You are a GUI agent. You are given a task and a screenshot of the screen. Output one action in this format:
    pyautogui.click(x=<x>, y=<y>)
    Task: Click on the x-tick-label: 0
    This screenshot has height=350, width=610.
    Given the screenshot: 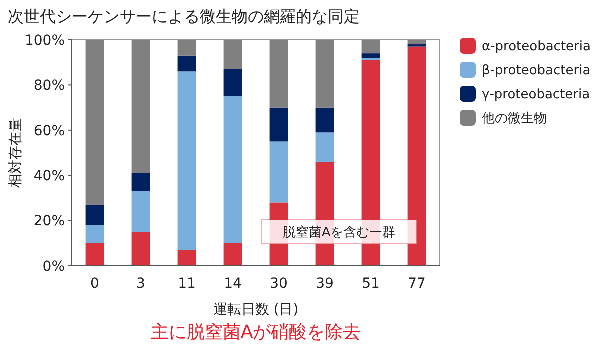 What is the action you would take?
    pyautogui.click(x=95, y=284)
    